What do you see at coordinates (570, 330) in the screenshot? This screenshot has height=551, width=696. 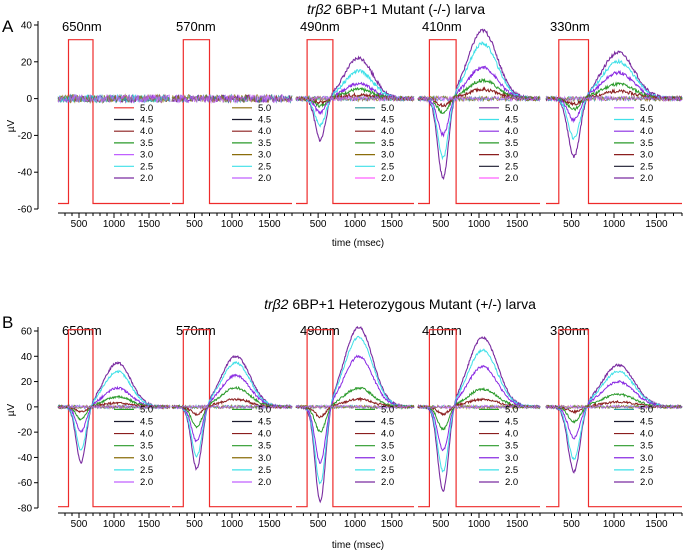 I see `wavelength-label: 330nm` at bounding box center [570, 330].